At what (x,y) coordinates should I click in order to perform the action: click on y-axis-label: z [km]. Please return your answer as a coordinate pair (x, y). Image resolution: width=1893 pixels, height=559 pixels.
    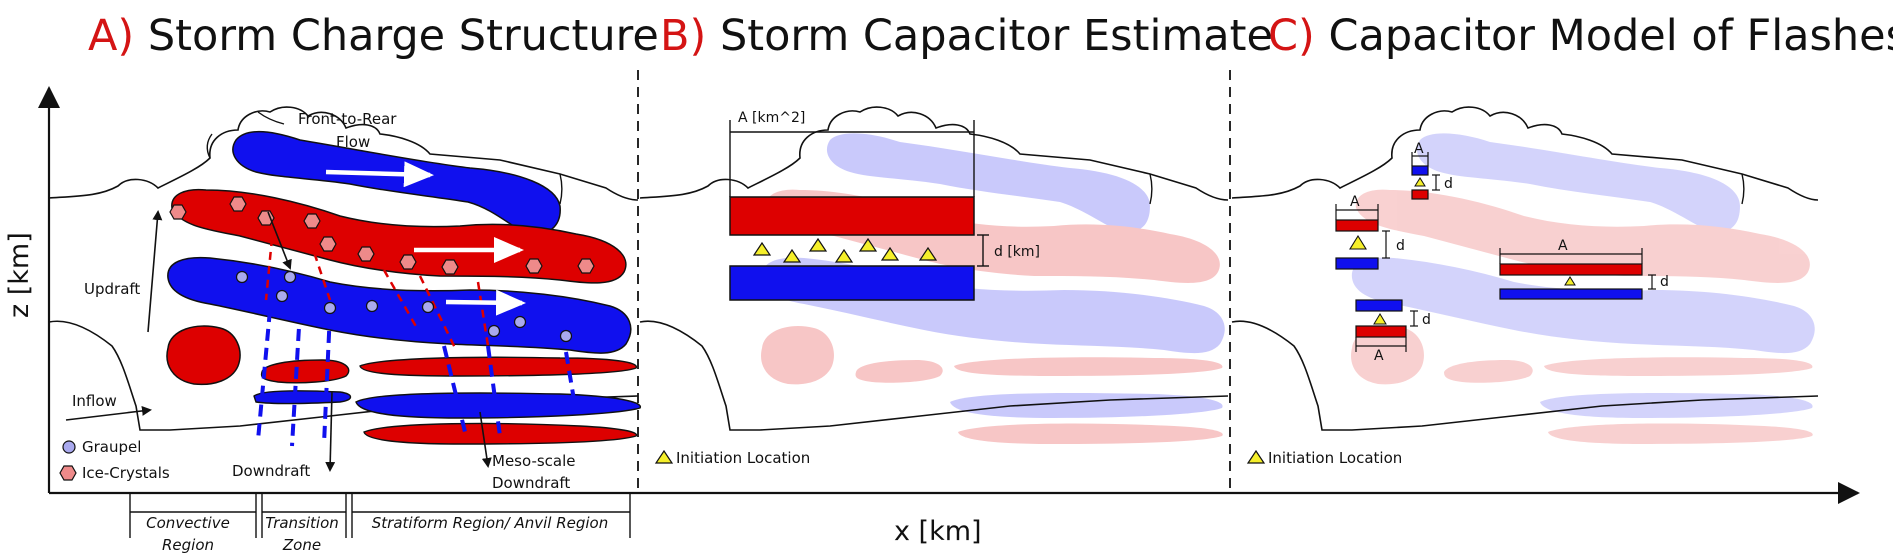
    Looking at the image, I should click on (19, 275).